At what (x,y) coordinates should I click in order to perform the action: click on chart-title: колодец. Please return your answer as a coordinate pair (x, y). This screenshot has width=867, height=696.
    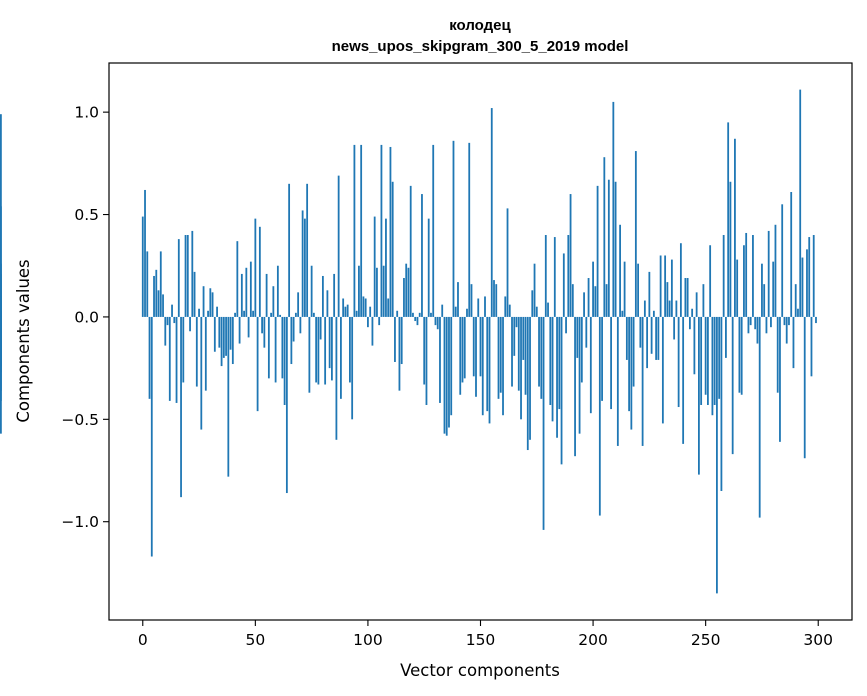
    Looking at the image, I should click on (480, 25).